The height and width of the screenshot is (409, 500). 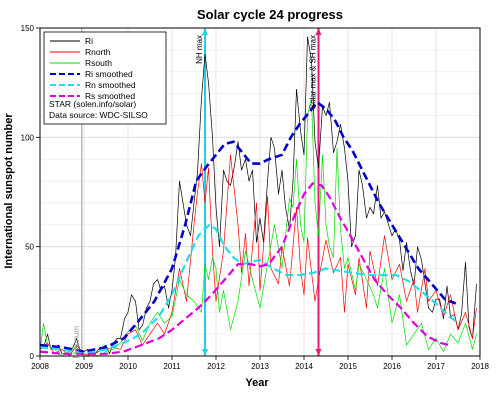 What do you see at coordinates (304, 366) in the screenshot?
I see `x-tick-label: 2014` at bounding box center [304, 366].